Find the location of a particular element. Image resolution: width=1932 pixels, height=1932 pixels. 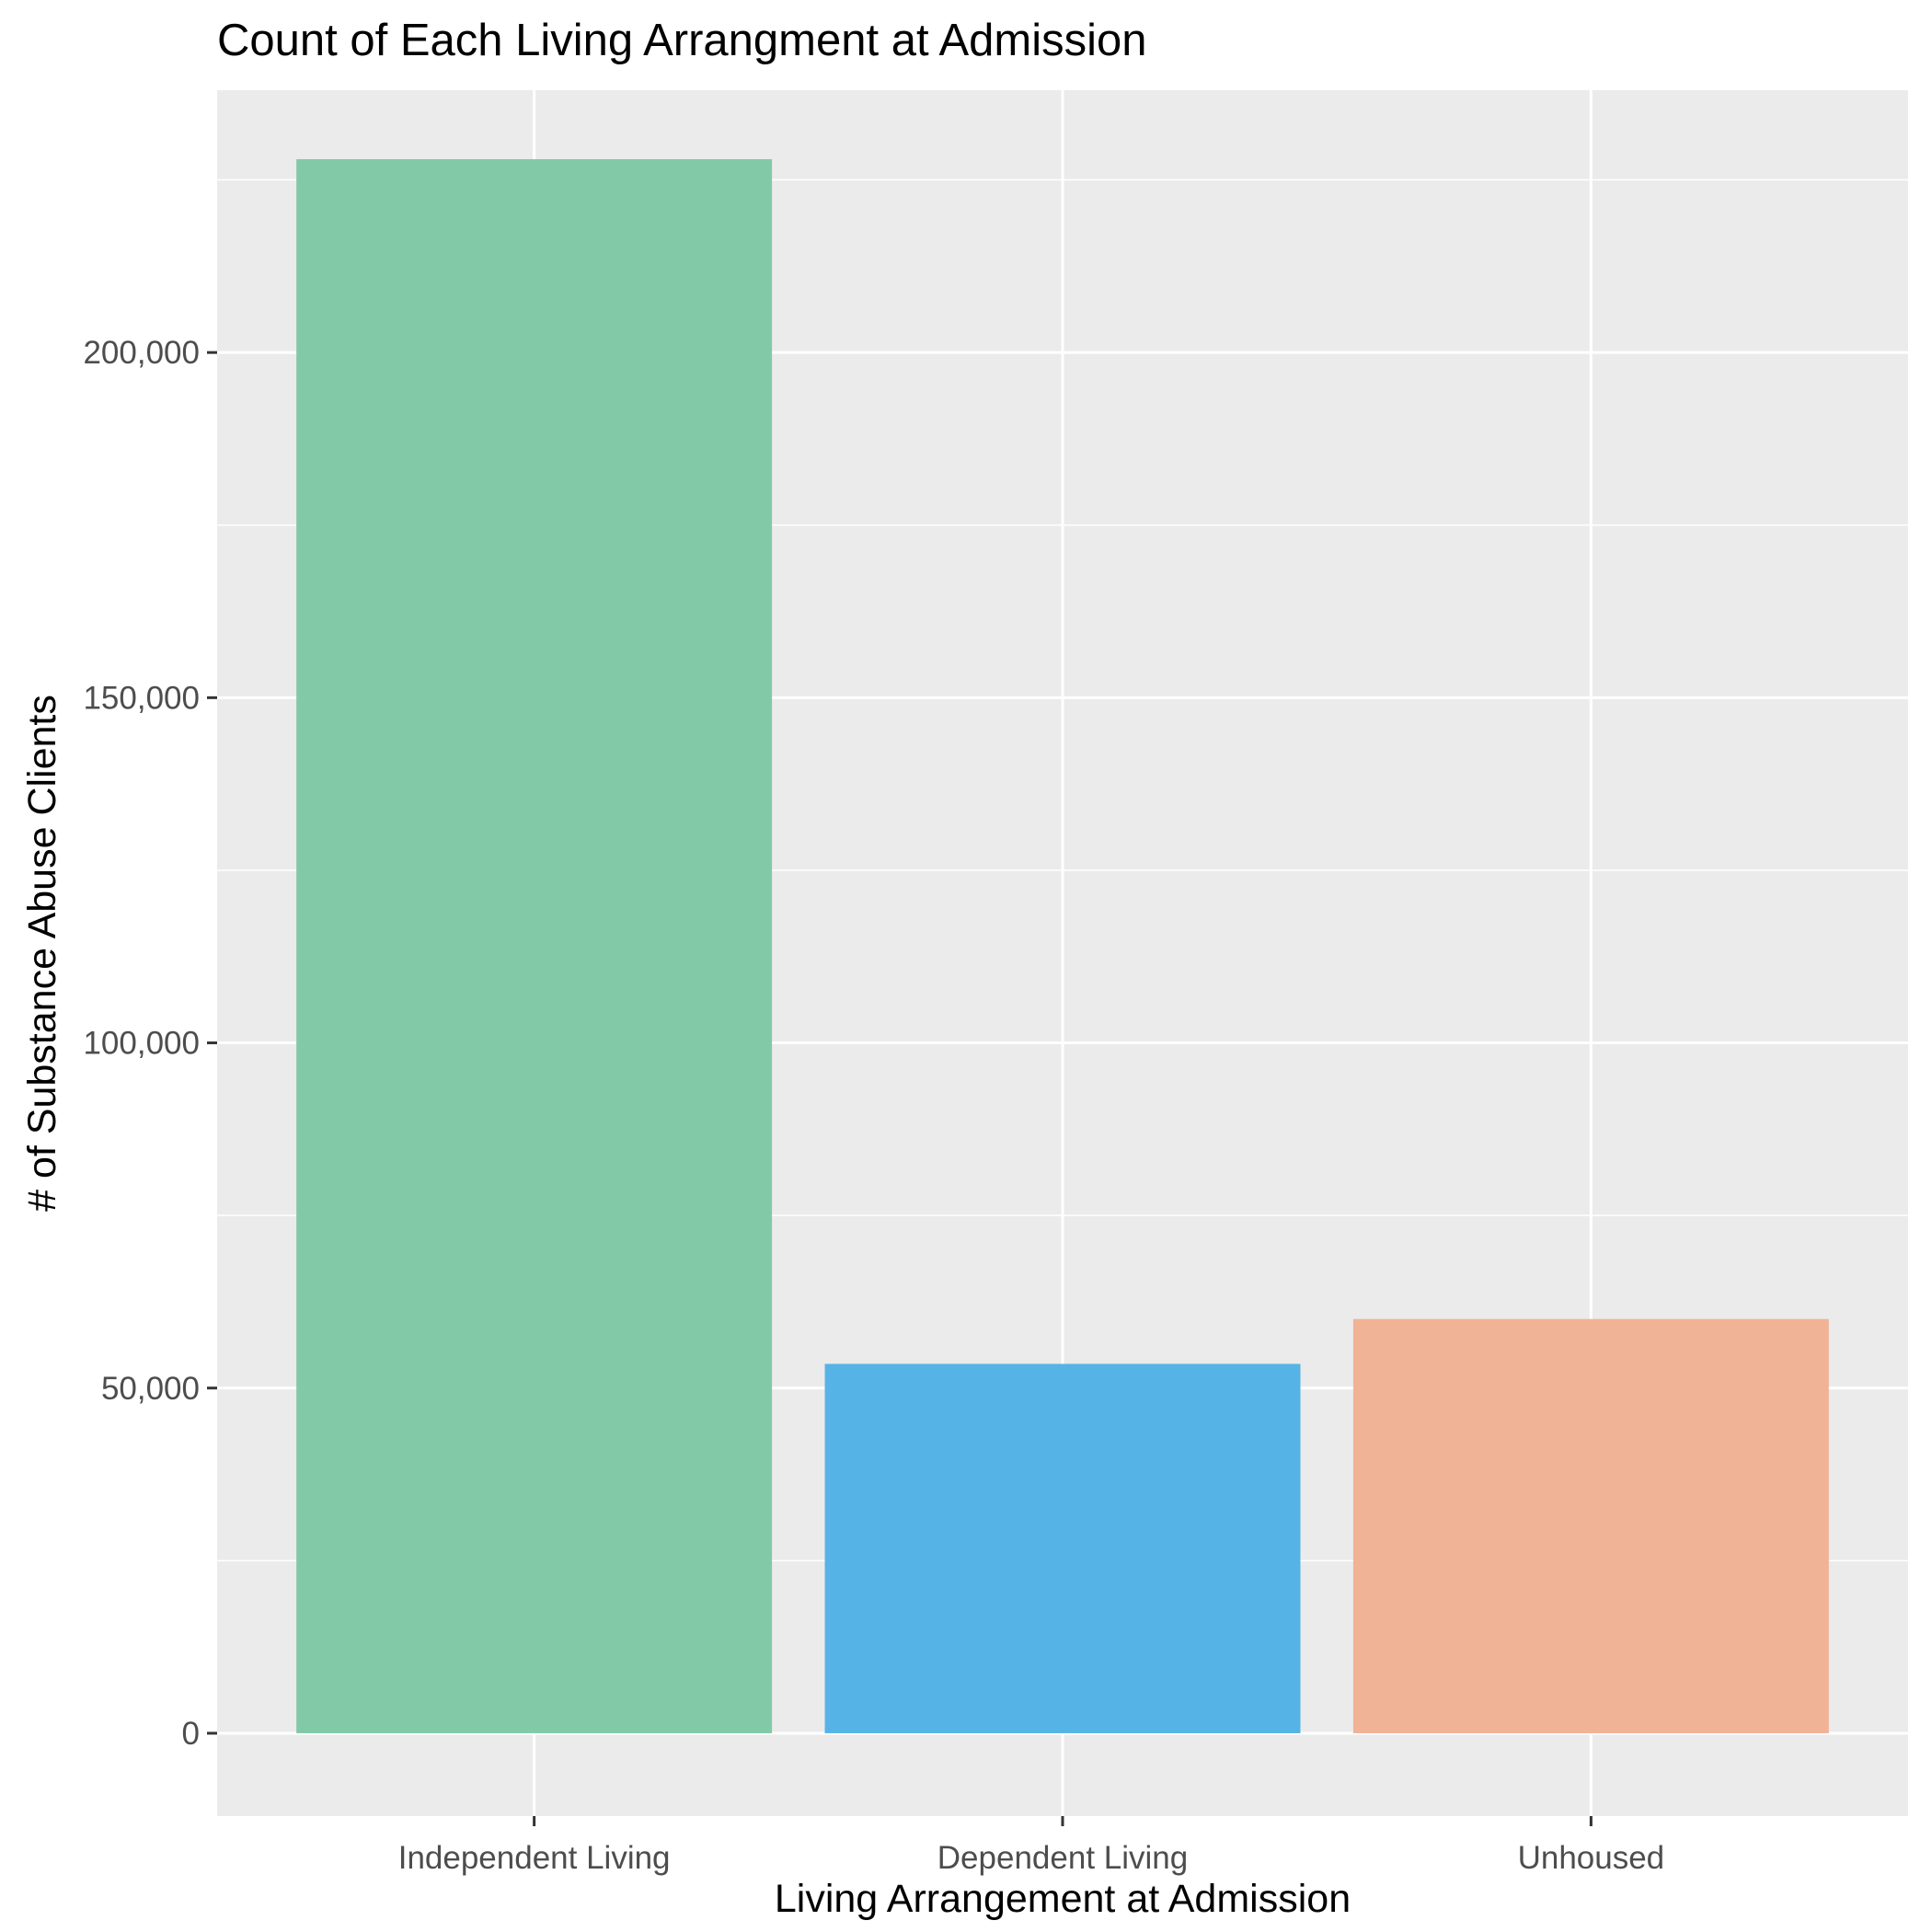

x-tick-label: Independent Living is located at coordinates (534, 1858).